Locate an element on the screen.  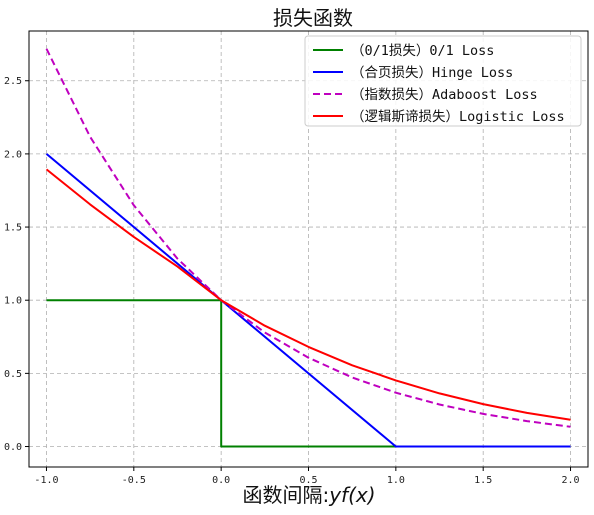
chart-title: 损失函数 is located at coordinates (313, 18).